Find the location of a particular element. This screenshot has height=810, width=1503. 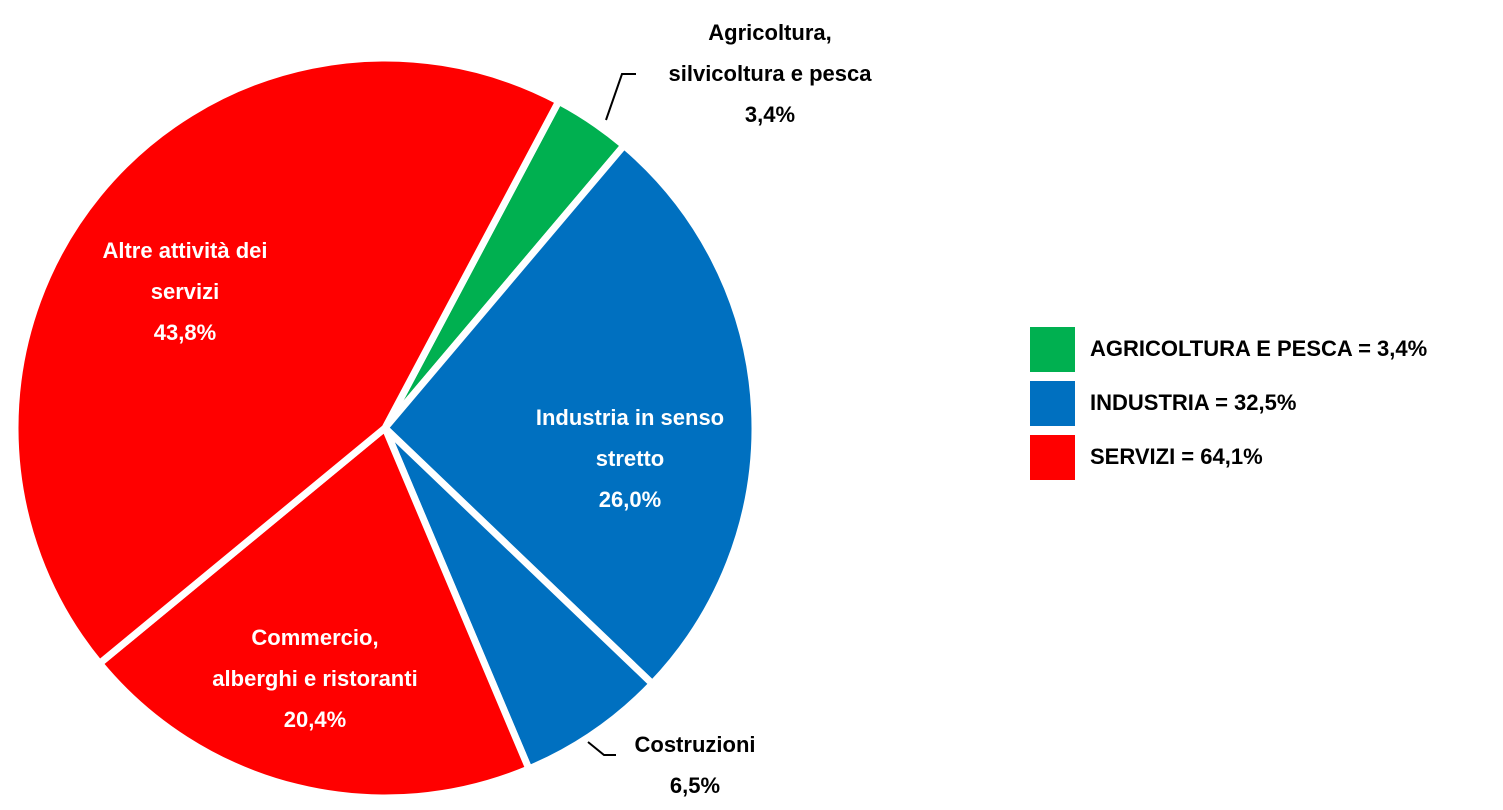

slice-label: Commercio, alberghi e ristoranti 20,4% is located at coordinates (314, 678).